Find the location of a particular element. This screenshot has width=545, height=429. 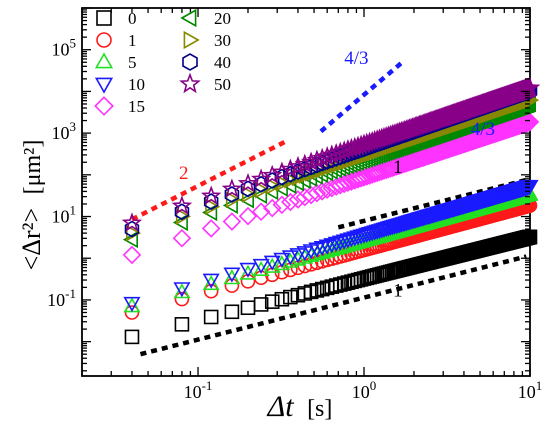

legend-label-40: 40 is located at coordinates (222, 62).